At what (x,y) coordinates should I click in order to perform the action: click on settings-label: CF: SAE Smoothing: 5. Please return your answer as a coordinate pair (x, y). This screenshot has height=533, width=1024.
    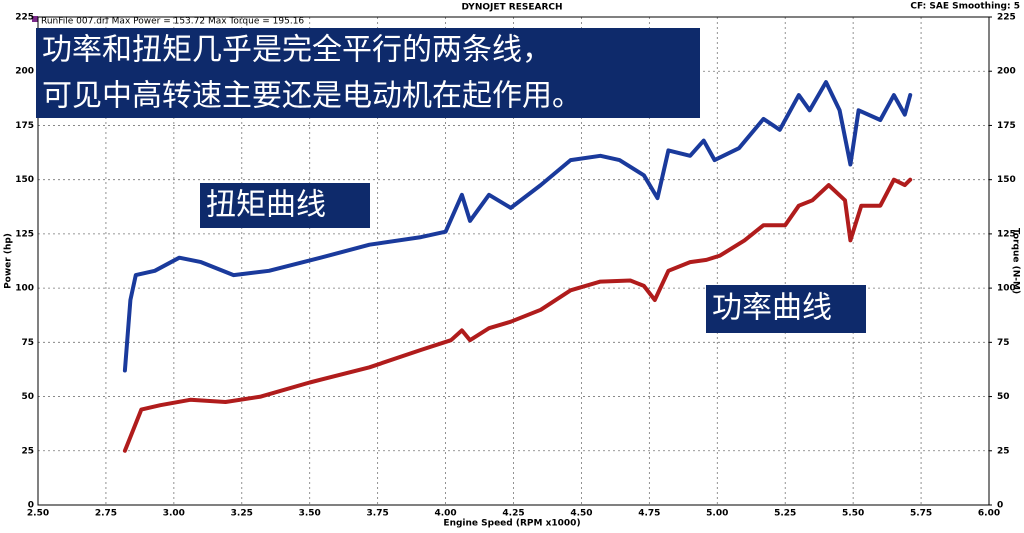
    Looking at the image, I should click on (965, 7).